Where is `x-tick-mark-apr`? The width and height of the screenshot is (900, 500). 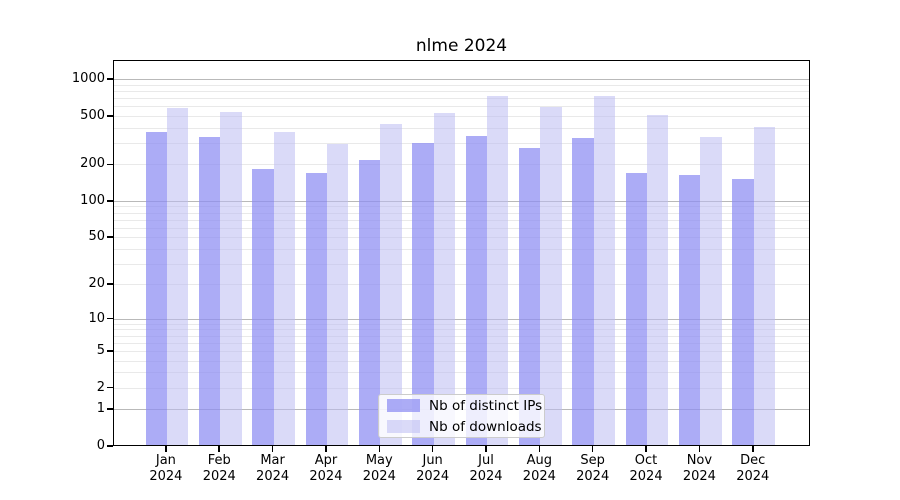 x-tick-mark-apr is located at coordinates (326, 449).